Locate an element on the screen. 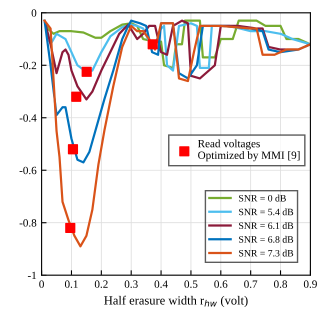 The image size is (320, 320). y-tick-label: -1 is located at coordinates (32, 276).